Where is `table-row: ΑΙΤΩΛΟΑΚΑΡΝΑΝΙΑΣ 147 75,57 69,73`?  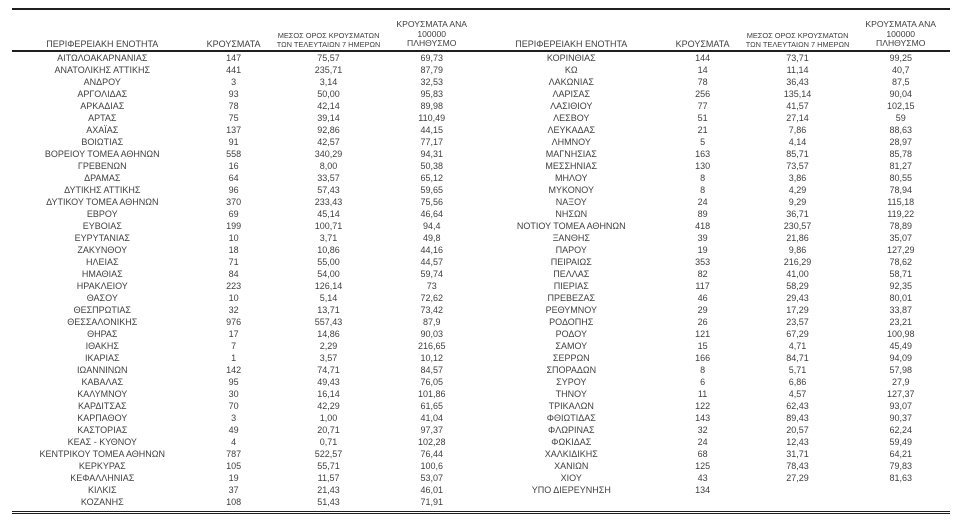 table-row: ΑΙΤΩΛΟΑΚΑΡΝΑΝΙΑΣ 147 75,57 69,73 is located at coordinates (246, 58).